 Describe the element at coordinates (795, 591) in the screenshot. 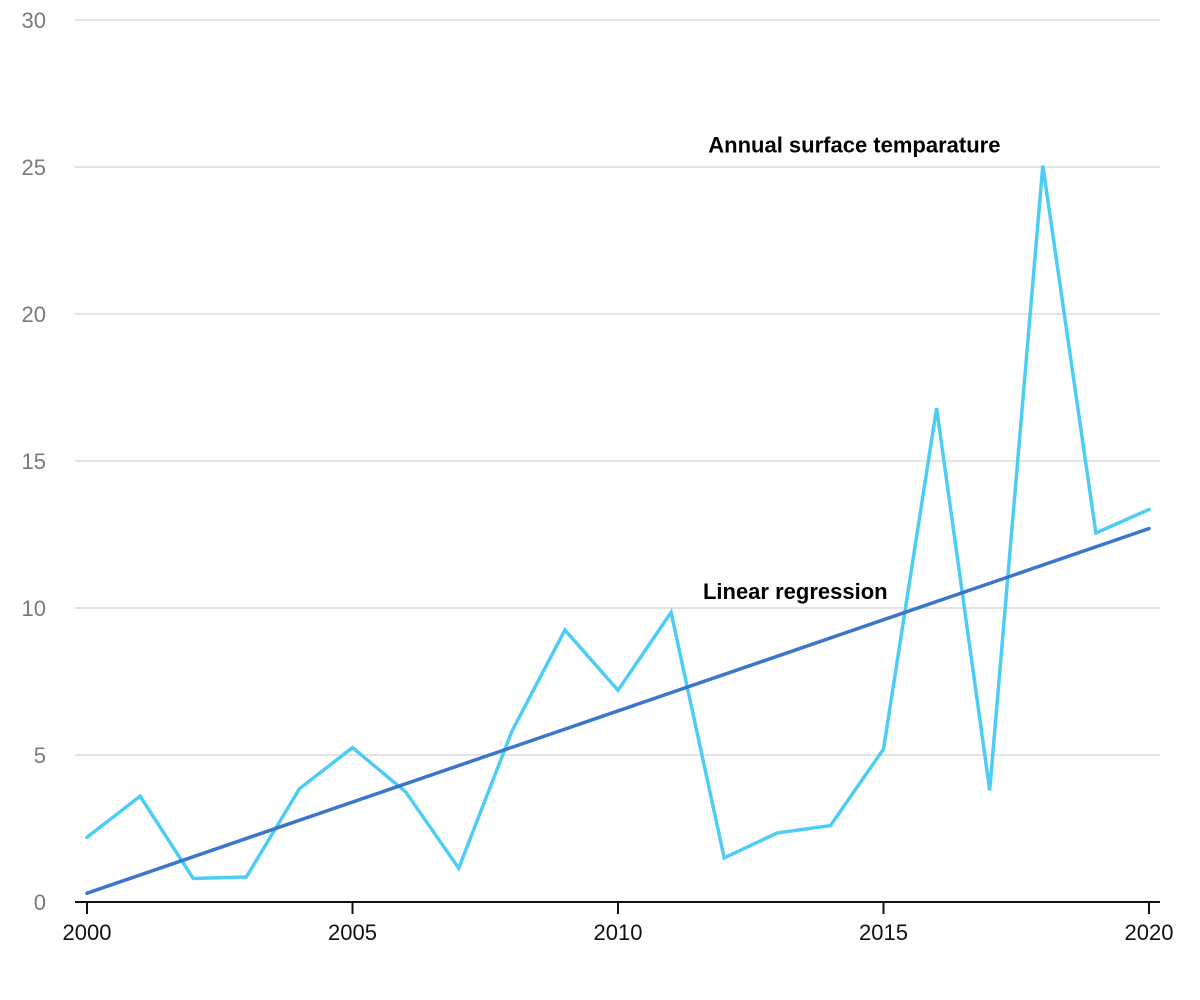

I see `annotation-label: Linear regression` at that location.